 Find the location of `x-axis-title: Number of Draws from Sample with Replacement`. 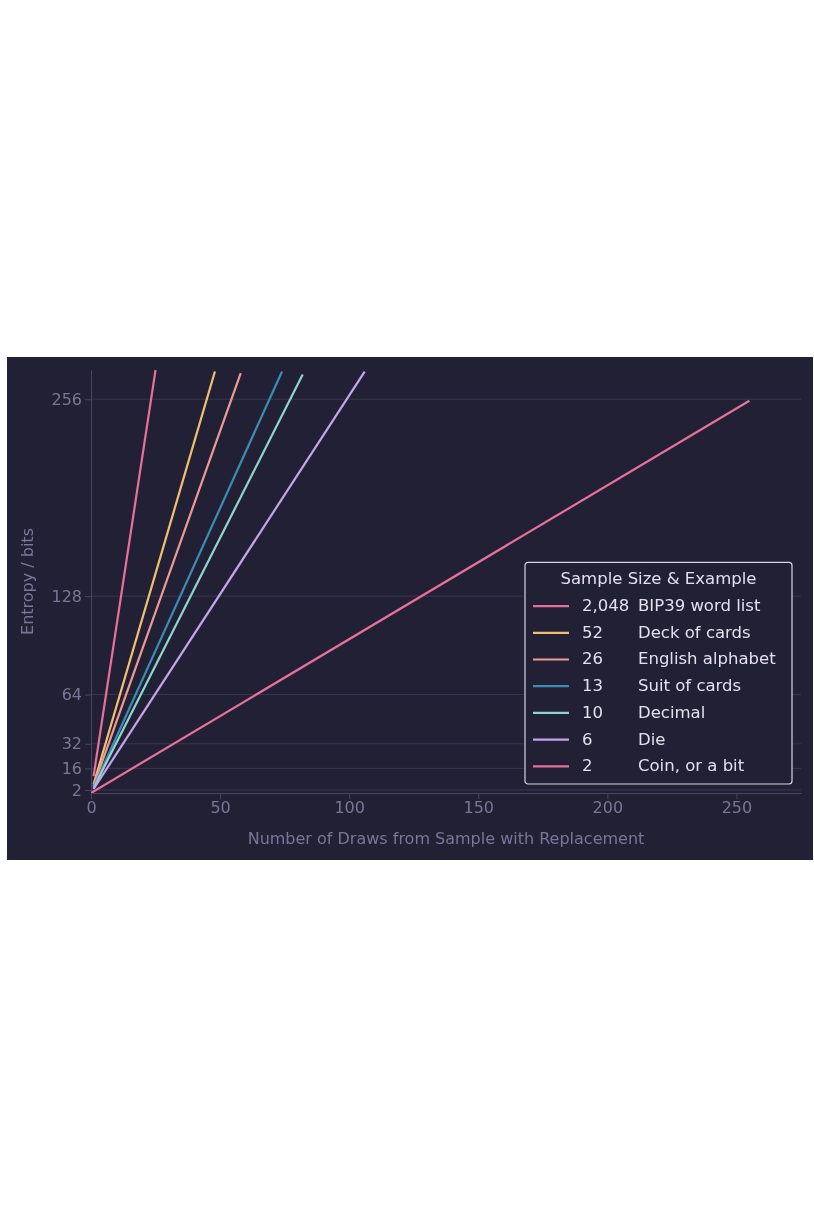

x-axis-title: Number of Draws from Sample with Replacement is located at coordinates (446, 838).